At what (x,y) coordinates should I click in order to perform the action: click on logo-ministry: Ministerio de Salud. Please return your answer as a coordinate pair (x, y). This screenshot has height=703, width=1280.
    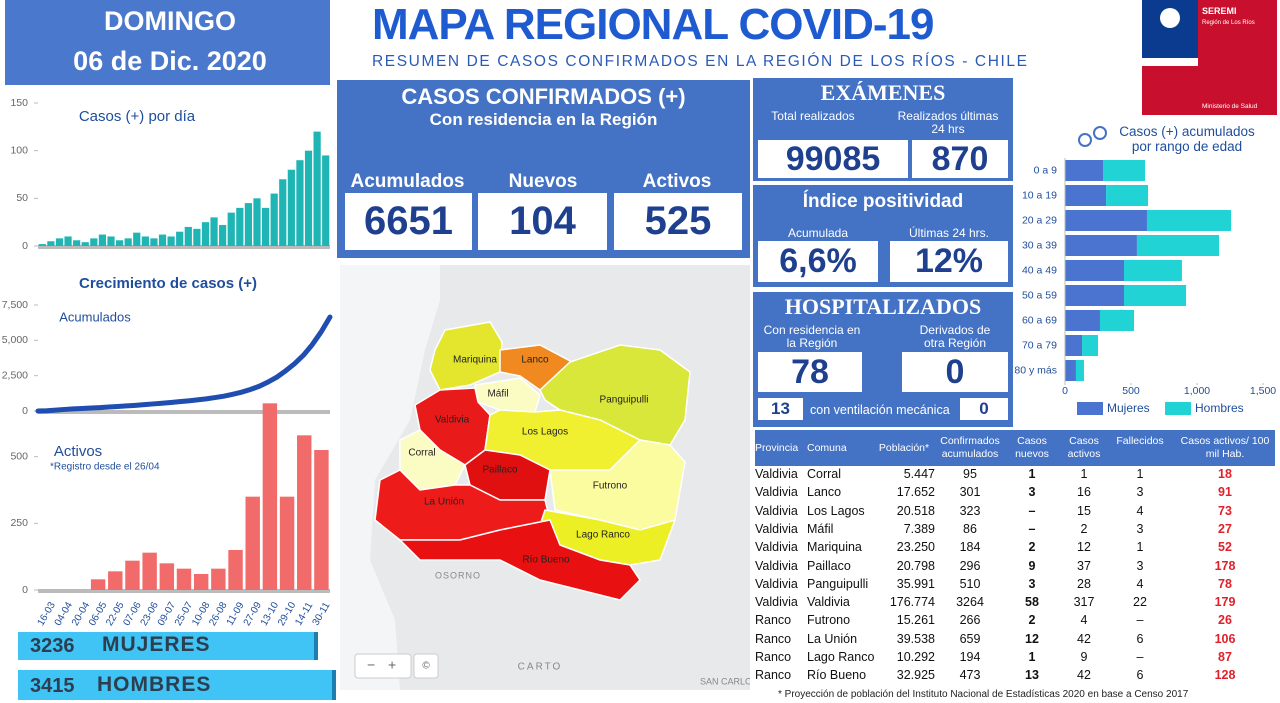
    Looking at the image, I should click on (1230, 106).